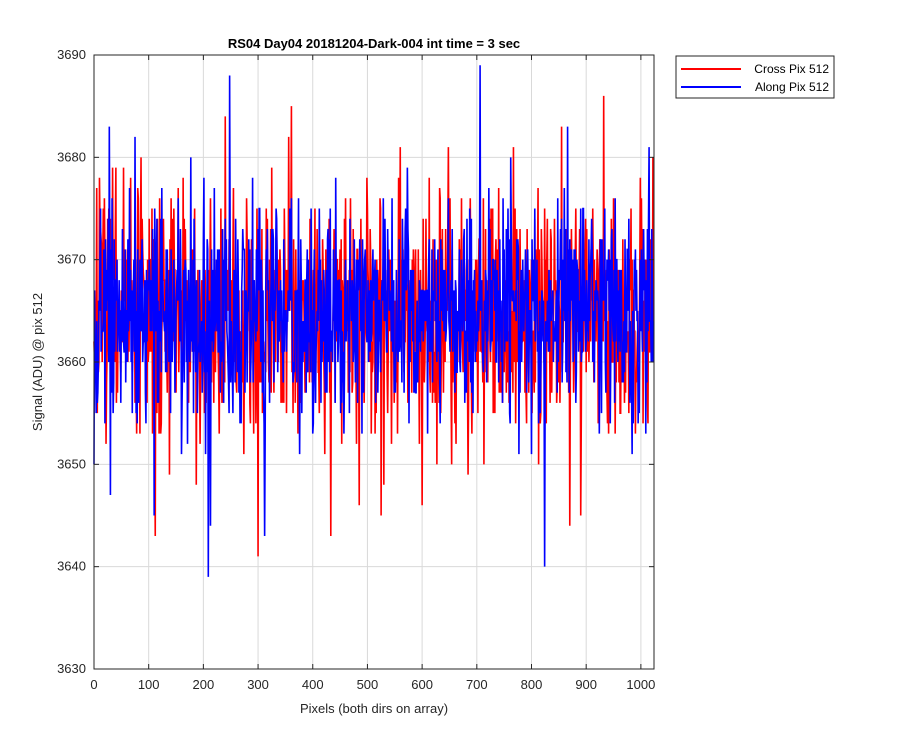 The width and height of the screenshot is (900, 750). What do you see at coordinates (71, 54) in the screenshot?
I see `y-tick-label: 3690` at bounding box center [71, 54].